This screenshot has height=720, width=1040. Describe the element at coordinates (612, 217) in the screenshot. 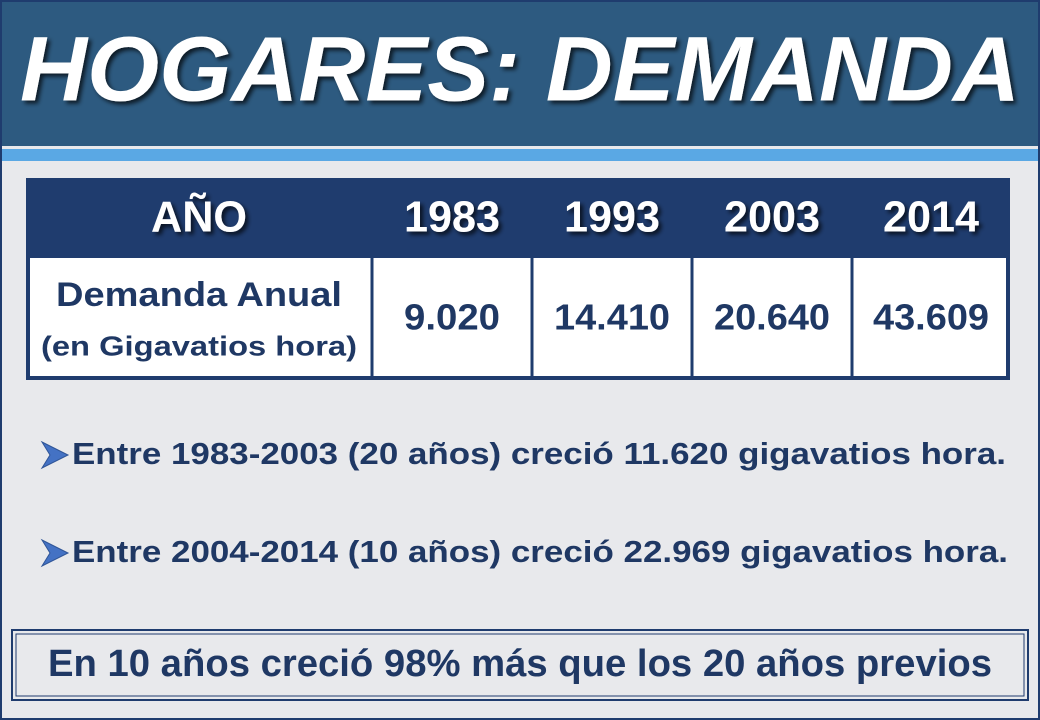

I see `column-header: 1993` at that location.